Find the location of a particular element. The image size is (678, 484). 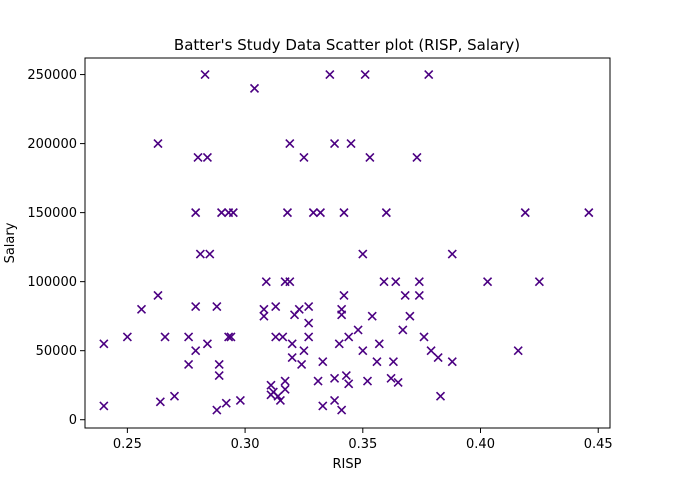

x-axis: 0.25 0.30 0.35 0.40 0.45 is located at coordinates (363, 440).